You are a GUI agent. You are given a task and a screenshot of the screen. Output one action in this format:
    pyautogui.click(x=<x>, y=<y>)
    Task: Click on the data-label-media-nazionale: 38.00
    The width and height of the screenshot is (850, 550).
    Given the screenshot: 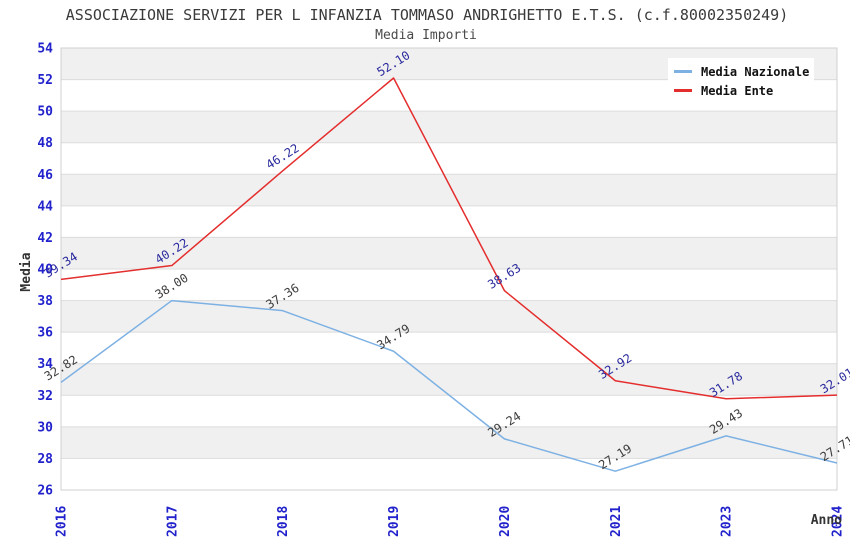 What is the action you would take?
    pyautogui.click(x=172, y=286)
    